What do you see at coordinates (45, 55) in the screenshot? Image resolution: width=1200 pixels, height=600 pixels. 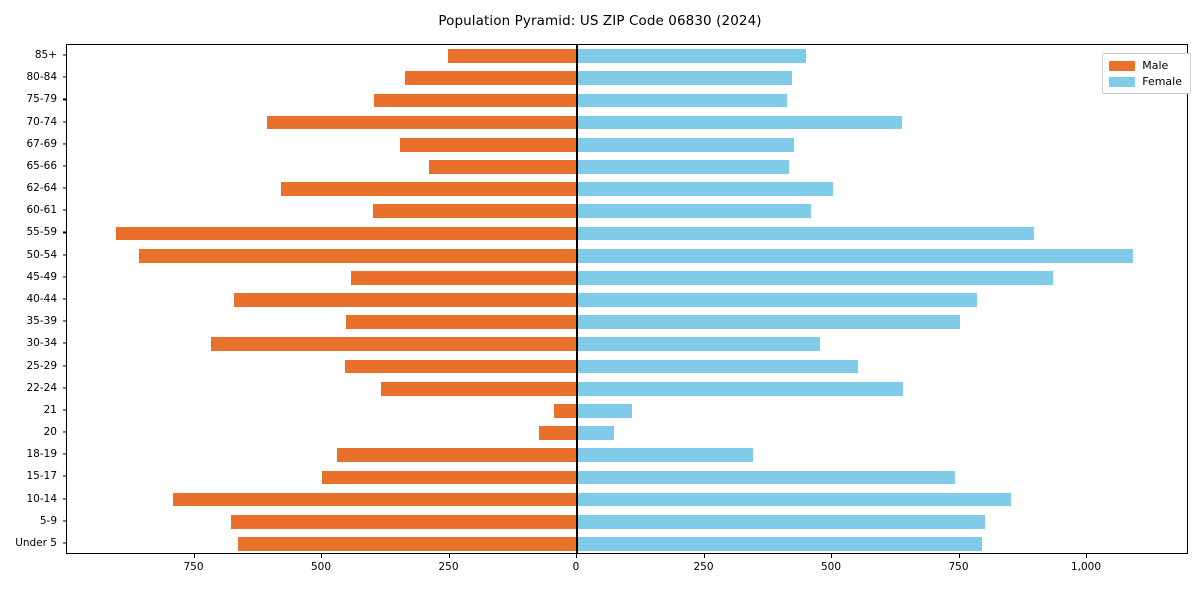 I see `y-tick-label: 85+` at bounding box center [45, 55].